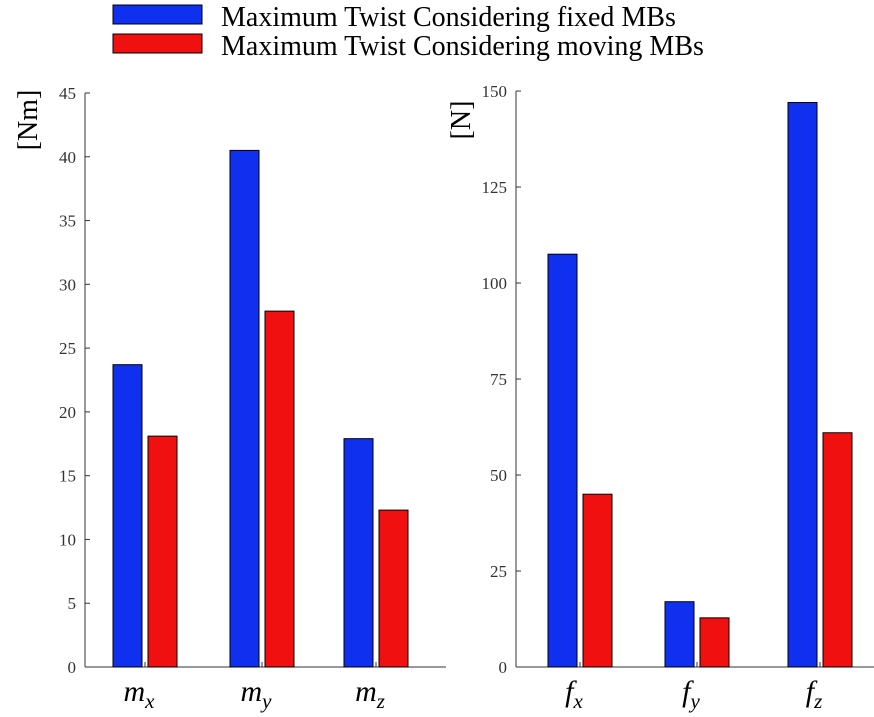 This screenshot has height=717, width=874. I want to click on y-tick-label: 30, so click(67, 284).